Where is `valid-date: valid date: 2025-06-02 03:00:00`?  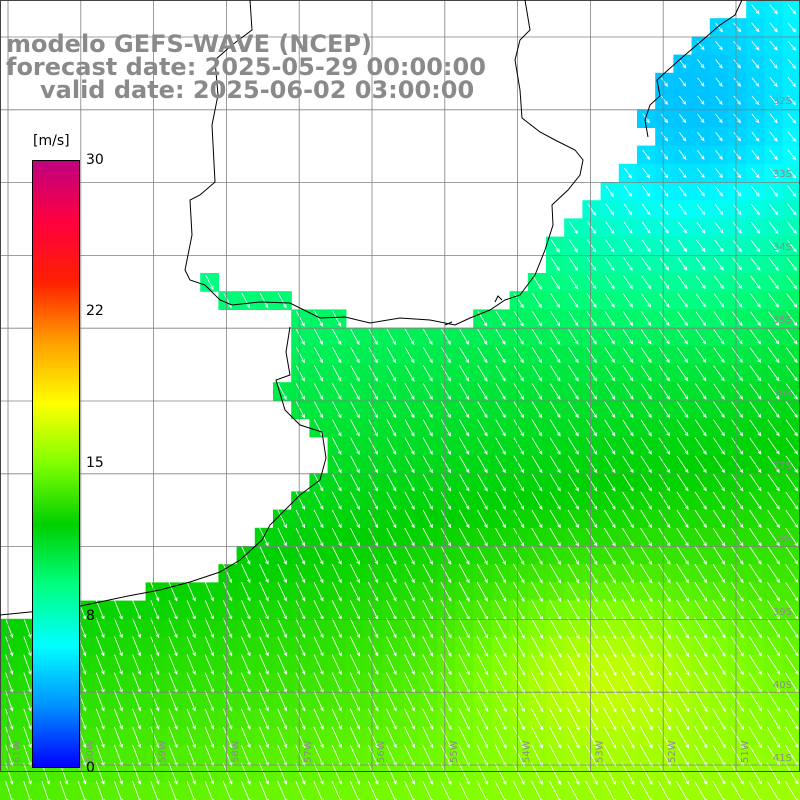
valid-date: valid date: 2025-06-02 03:00:00 is located at coordinates (257, 90).